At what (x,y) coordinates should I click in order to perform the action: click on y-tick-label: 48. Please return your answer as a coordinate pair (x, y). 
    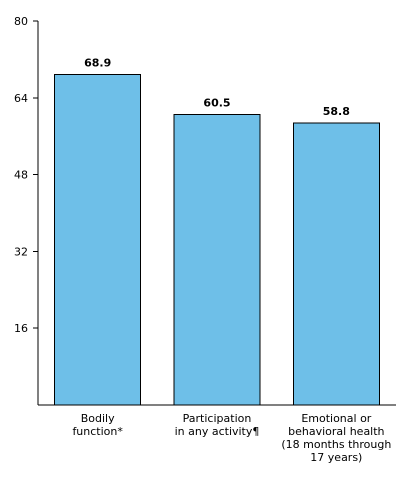
    Looking at the image, I should click on (21, 175).